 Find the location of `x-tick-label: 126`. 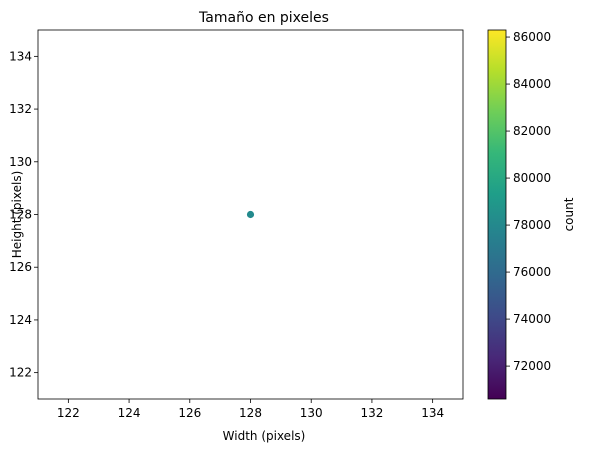

x-tick-label: 126 is located at coordinates (189, 413).